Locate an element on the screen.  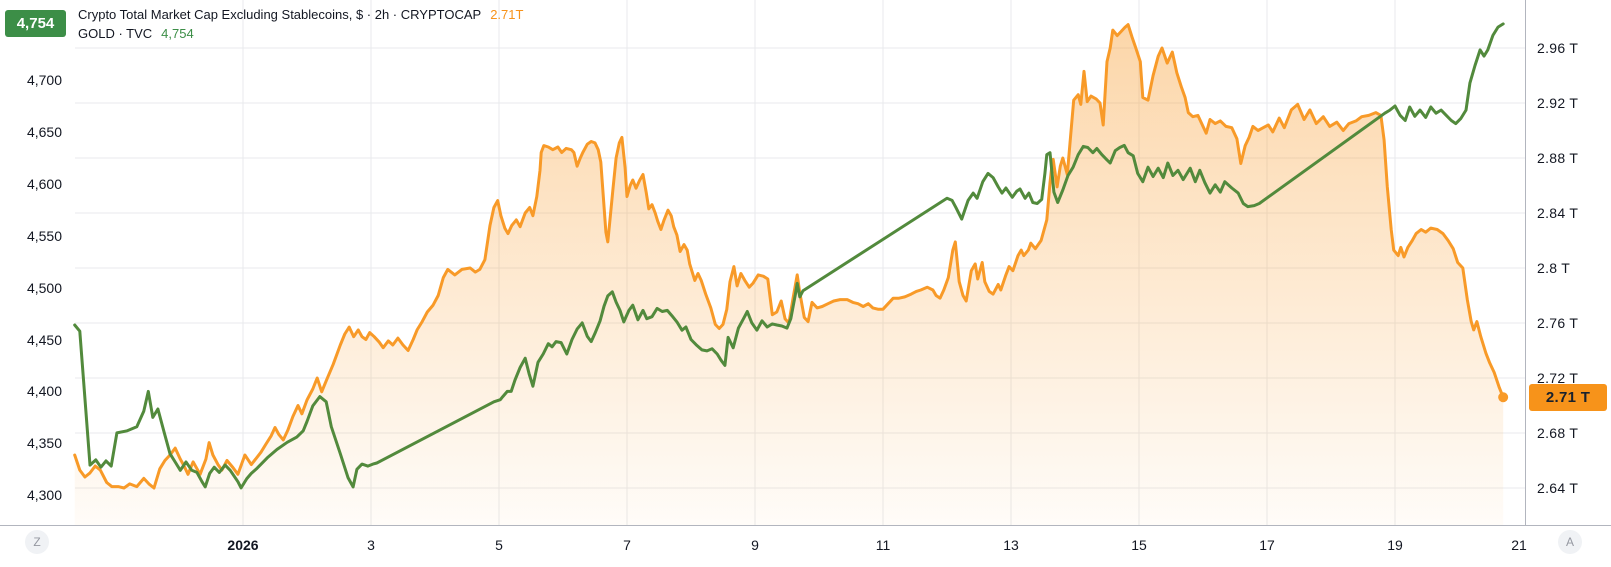
autoscale-button: A is located at coordinates (1570, 542).